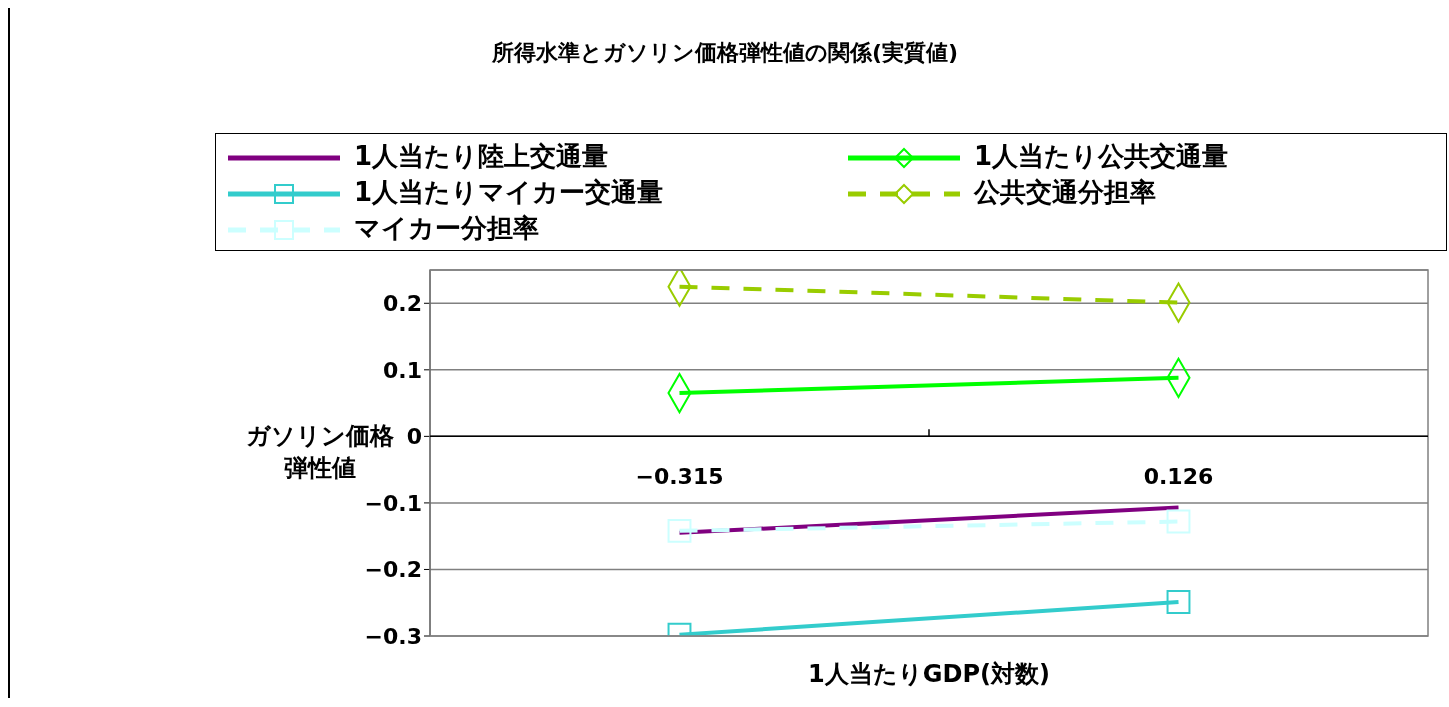  What do you see at coordinates (393, 503) in the screenshot?
I see `y-tick-label: −0.1` at bounding box center [393, 503].